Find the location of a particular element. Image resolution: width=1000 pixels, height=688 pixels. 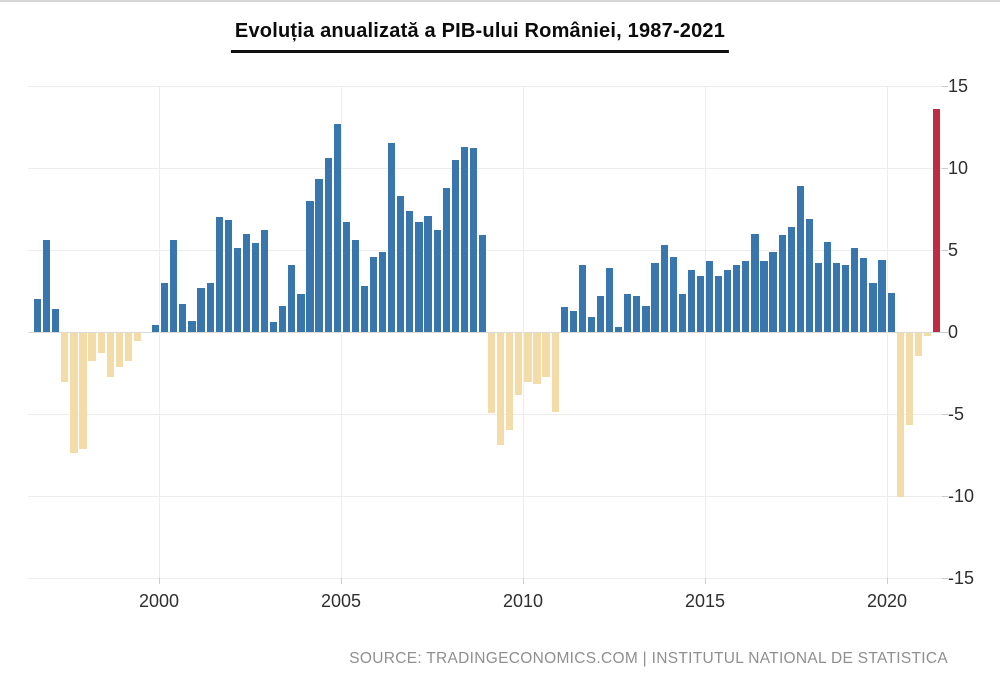

bar-2010-Q3 is located at coordinates (546, 355).